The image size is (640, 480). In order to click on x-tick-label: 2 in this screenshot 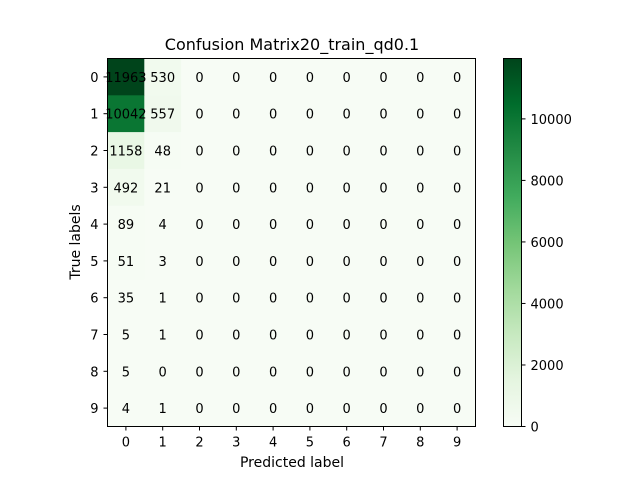, I will do `click(199, 443)`.